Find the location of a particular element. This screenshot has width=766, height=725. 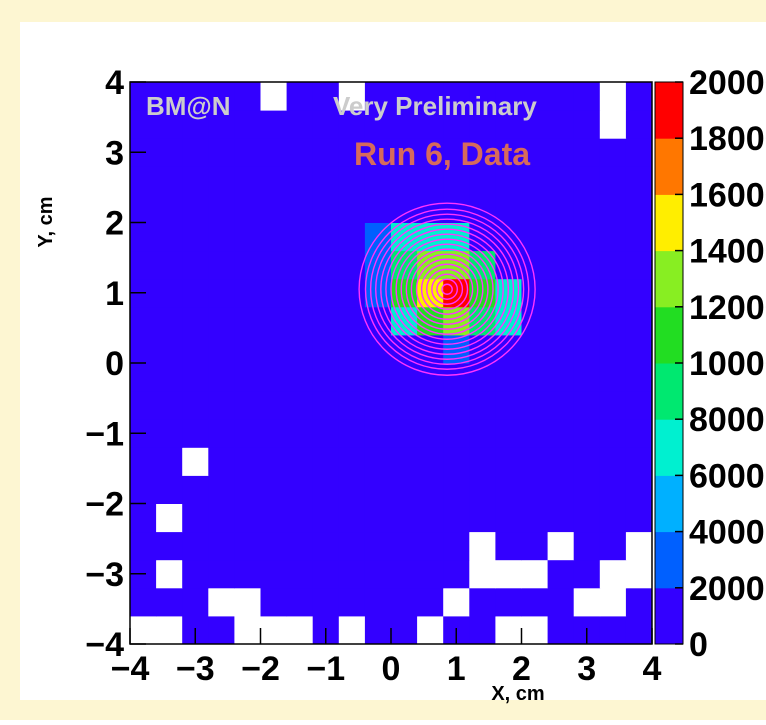

x-axis-title: X, cm is located at coordinates (517, 694).